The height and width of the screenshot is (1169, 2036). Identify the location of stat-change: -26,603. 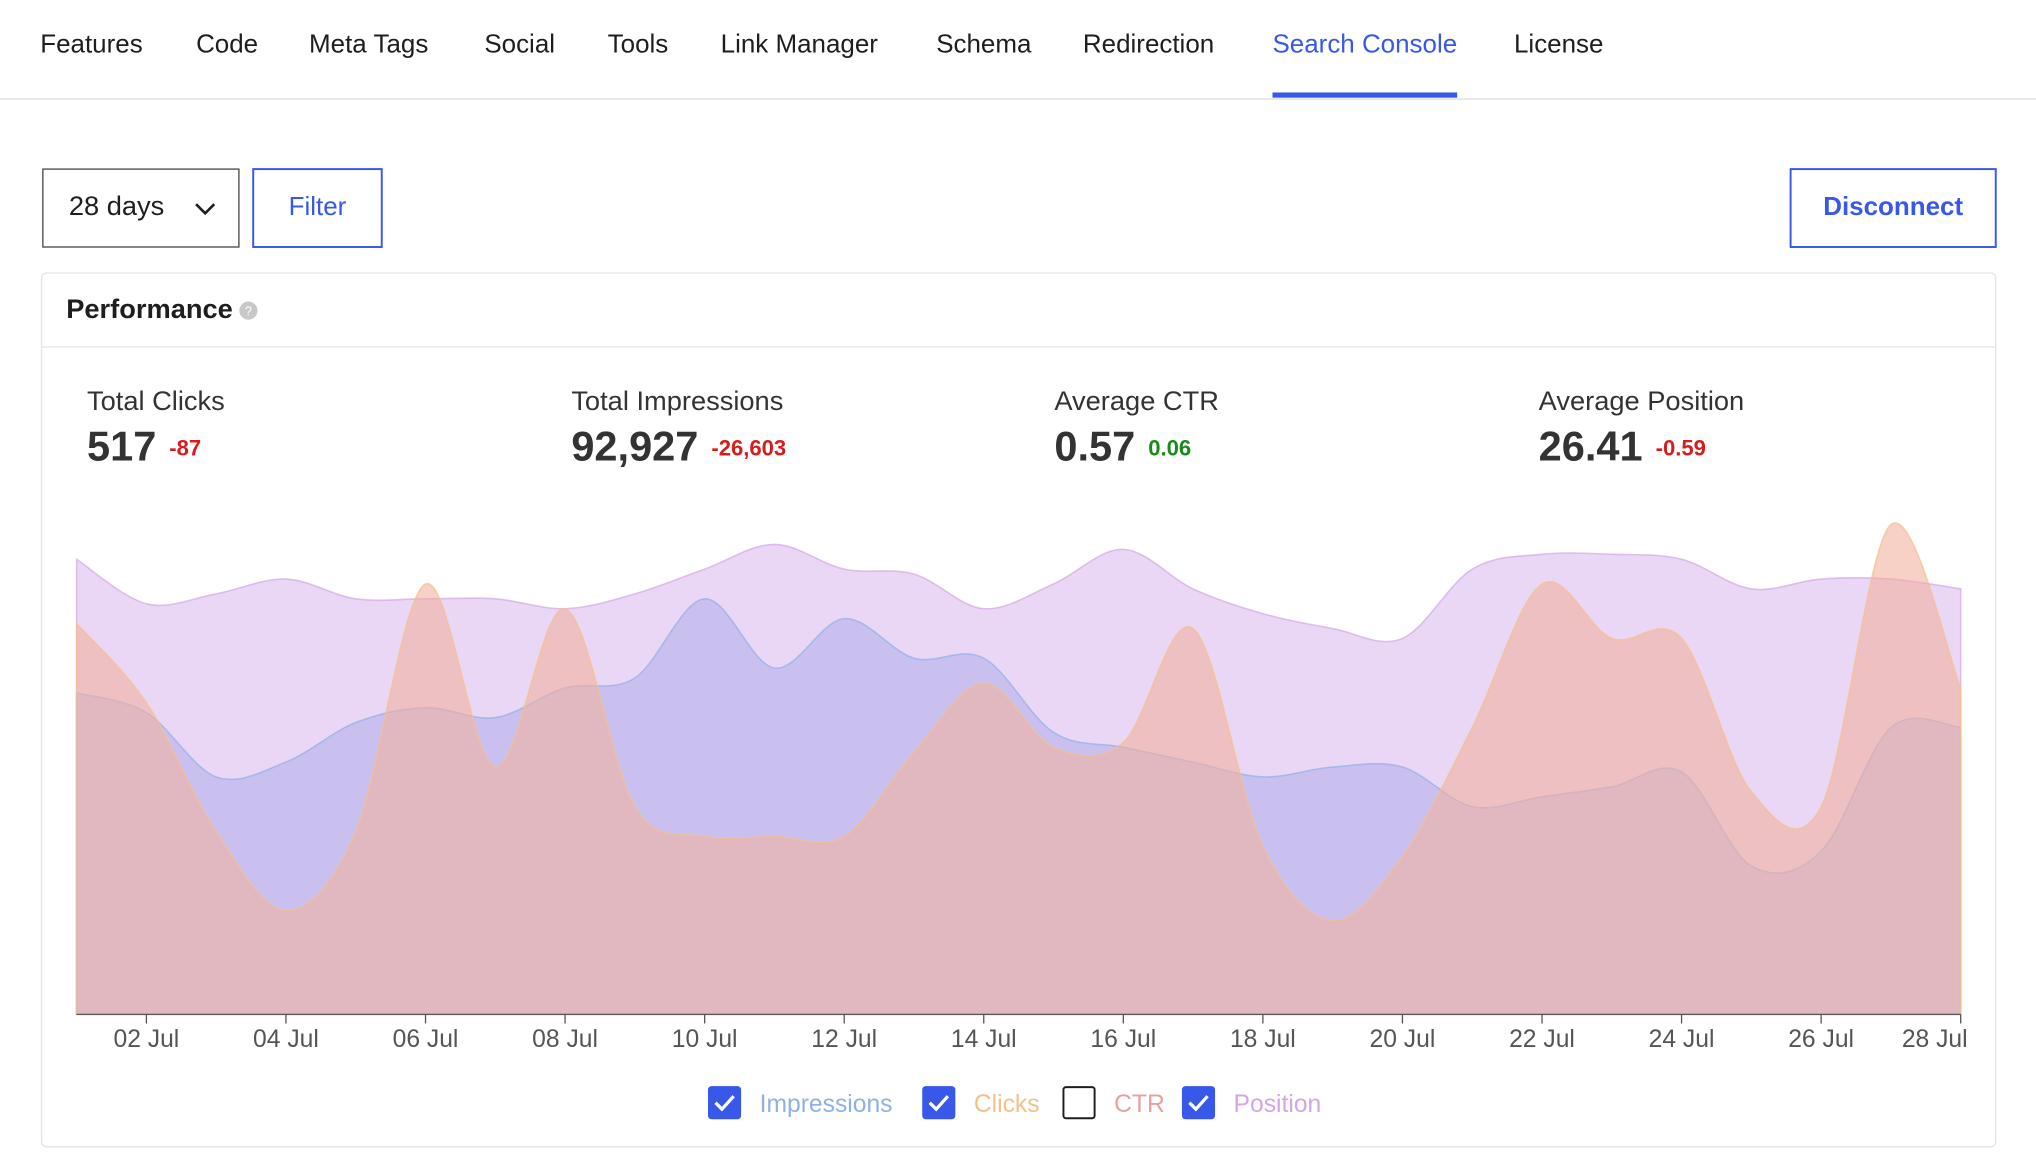
(748, 447).